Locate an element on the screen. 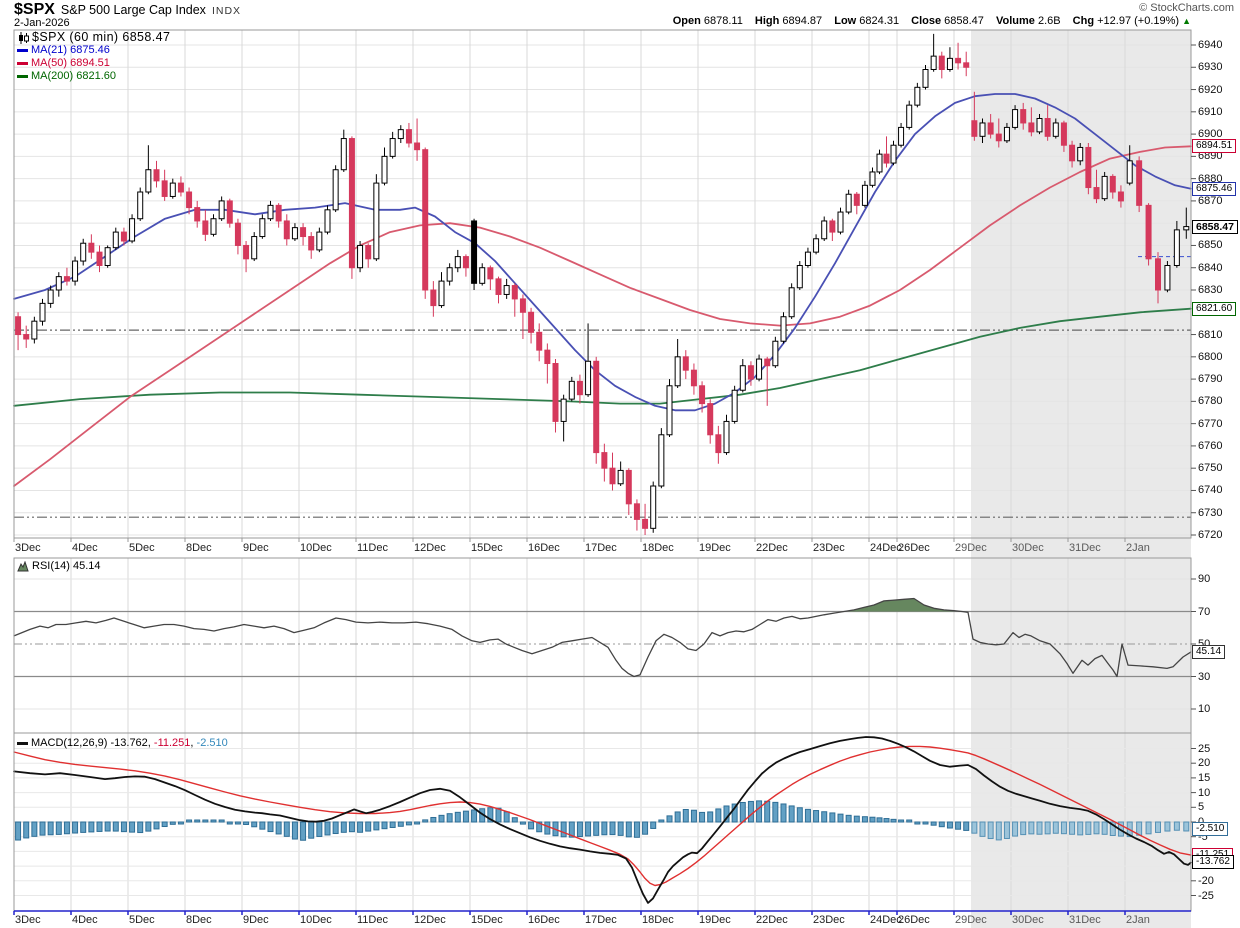 Image resolution: width=1240 pixels, height=928 pixels. macd-legend: MACD(12,26,9) -13.762, -11.251, -2.510 is located at coordinates (122, 743).